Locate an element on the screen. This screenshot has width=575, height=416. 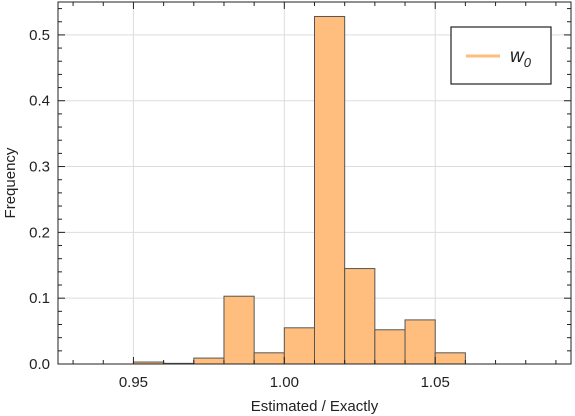
x-axis-label: Estimated / Exactly is located at coordinates (315, 406).